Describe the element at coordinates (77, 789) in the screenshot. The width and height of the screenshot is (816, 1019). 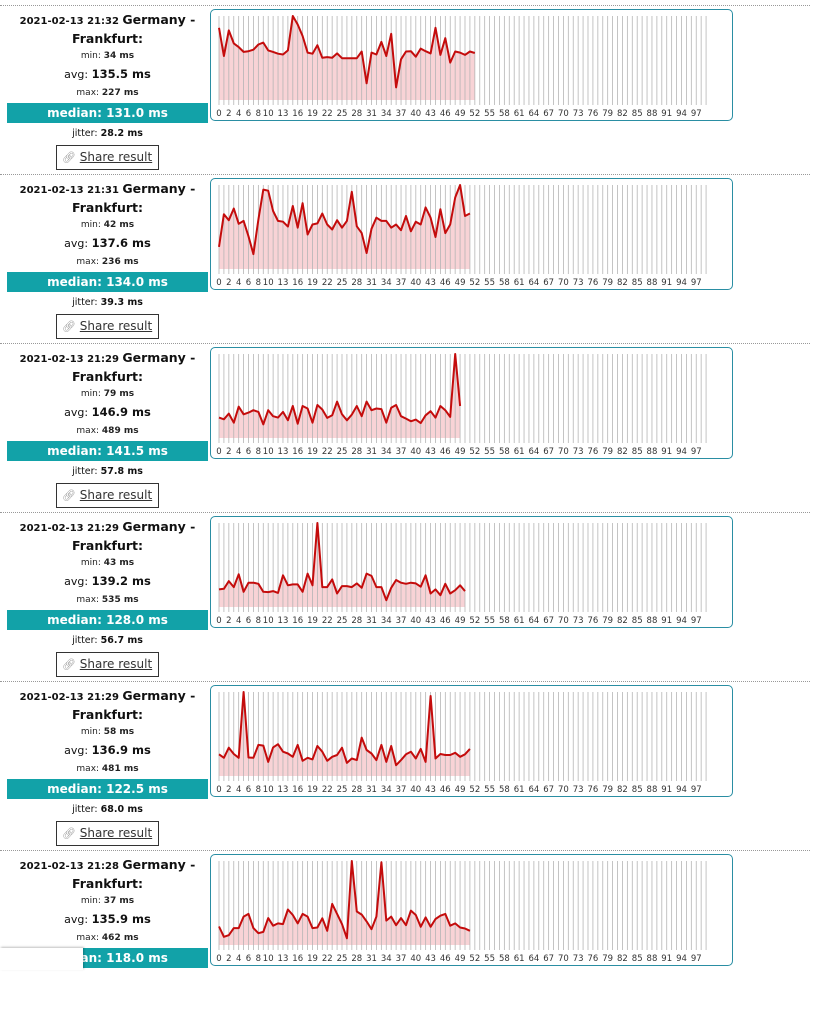
I see `median-label: median:` at that location.